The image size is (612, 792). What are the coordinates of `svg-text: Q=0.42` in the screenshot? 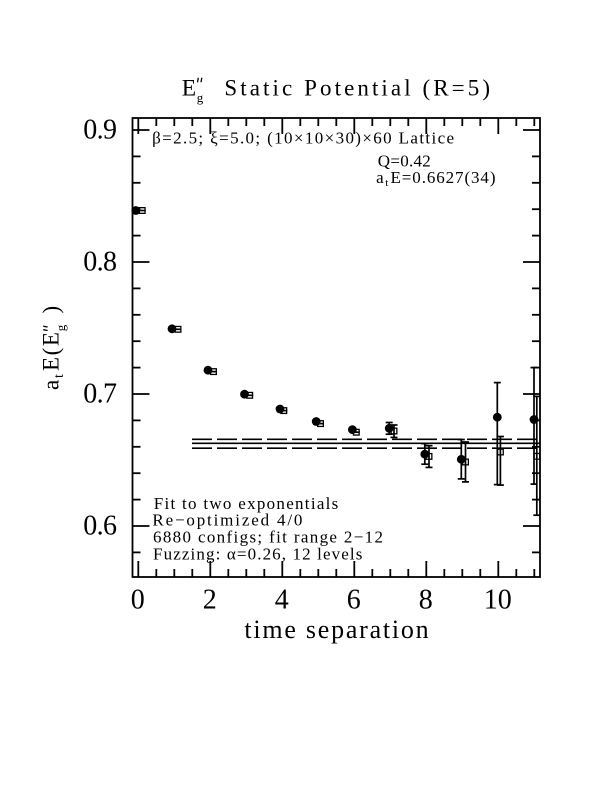 It's located at (404, 161).